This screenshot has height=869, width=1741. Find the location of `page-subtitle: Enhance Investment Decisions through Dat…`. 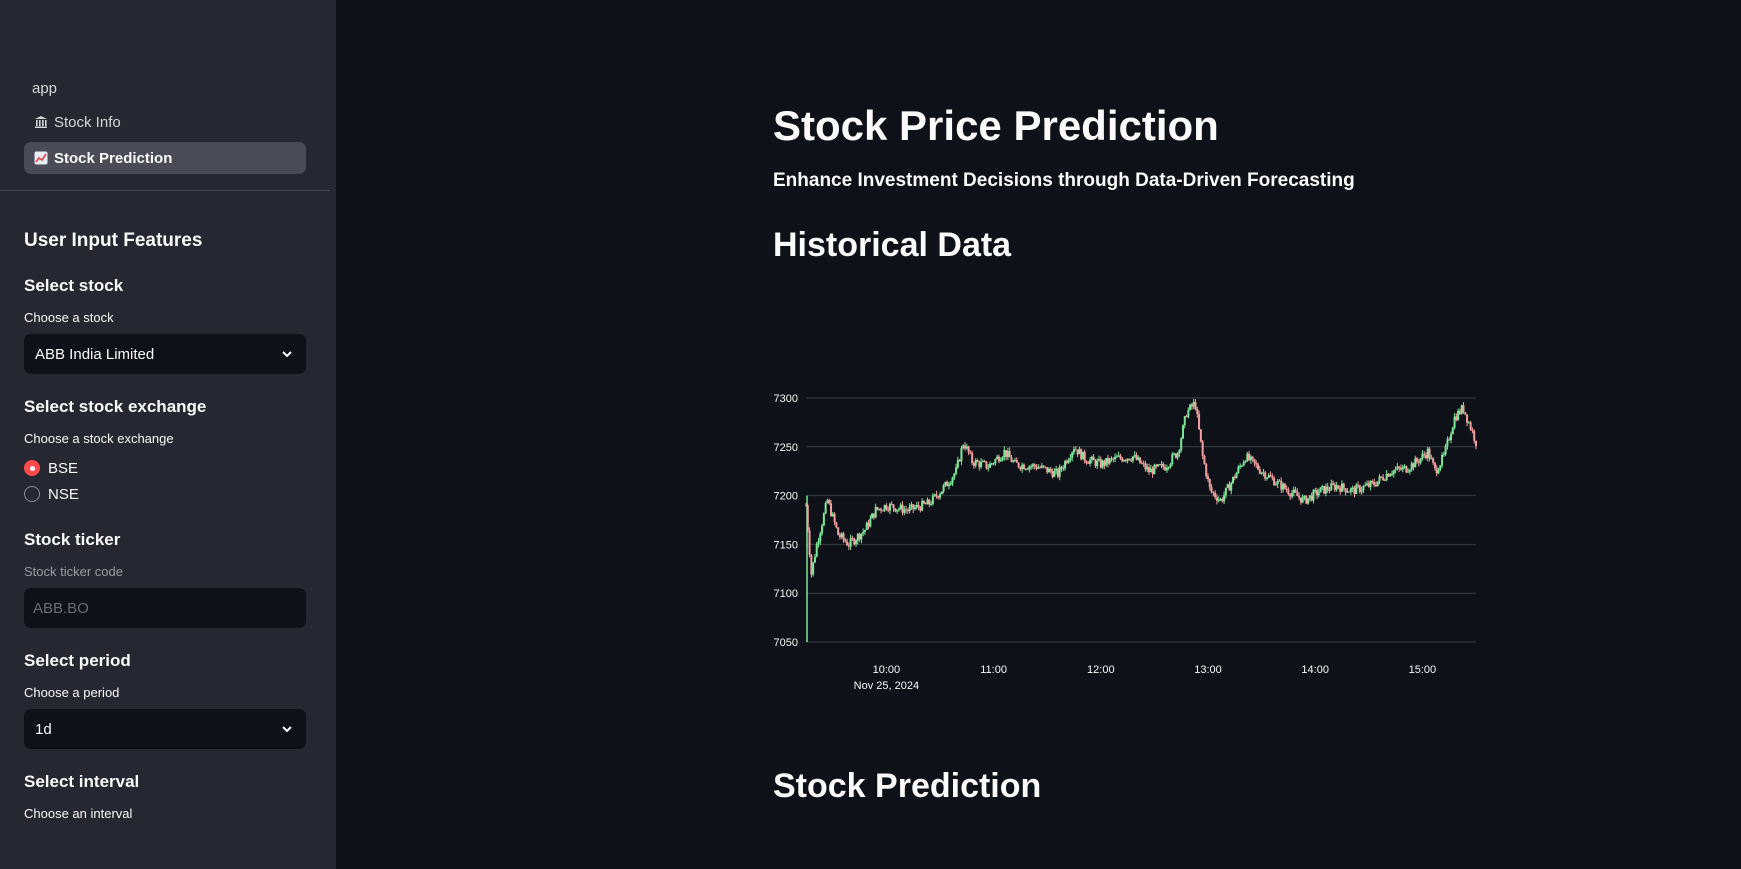

page-subtitle: Enhance Investment Decisions through Dat… is located at coordinates (1064, 180).